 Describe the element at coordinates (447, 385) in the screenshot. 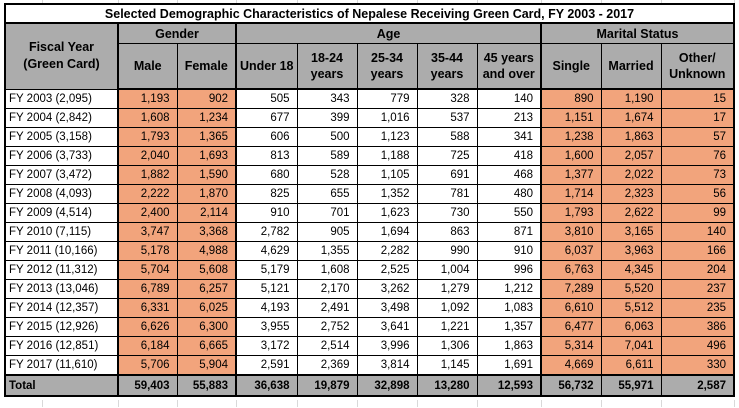

I see `data-cell: 13,280` at that location.